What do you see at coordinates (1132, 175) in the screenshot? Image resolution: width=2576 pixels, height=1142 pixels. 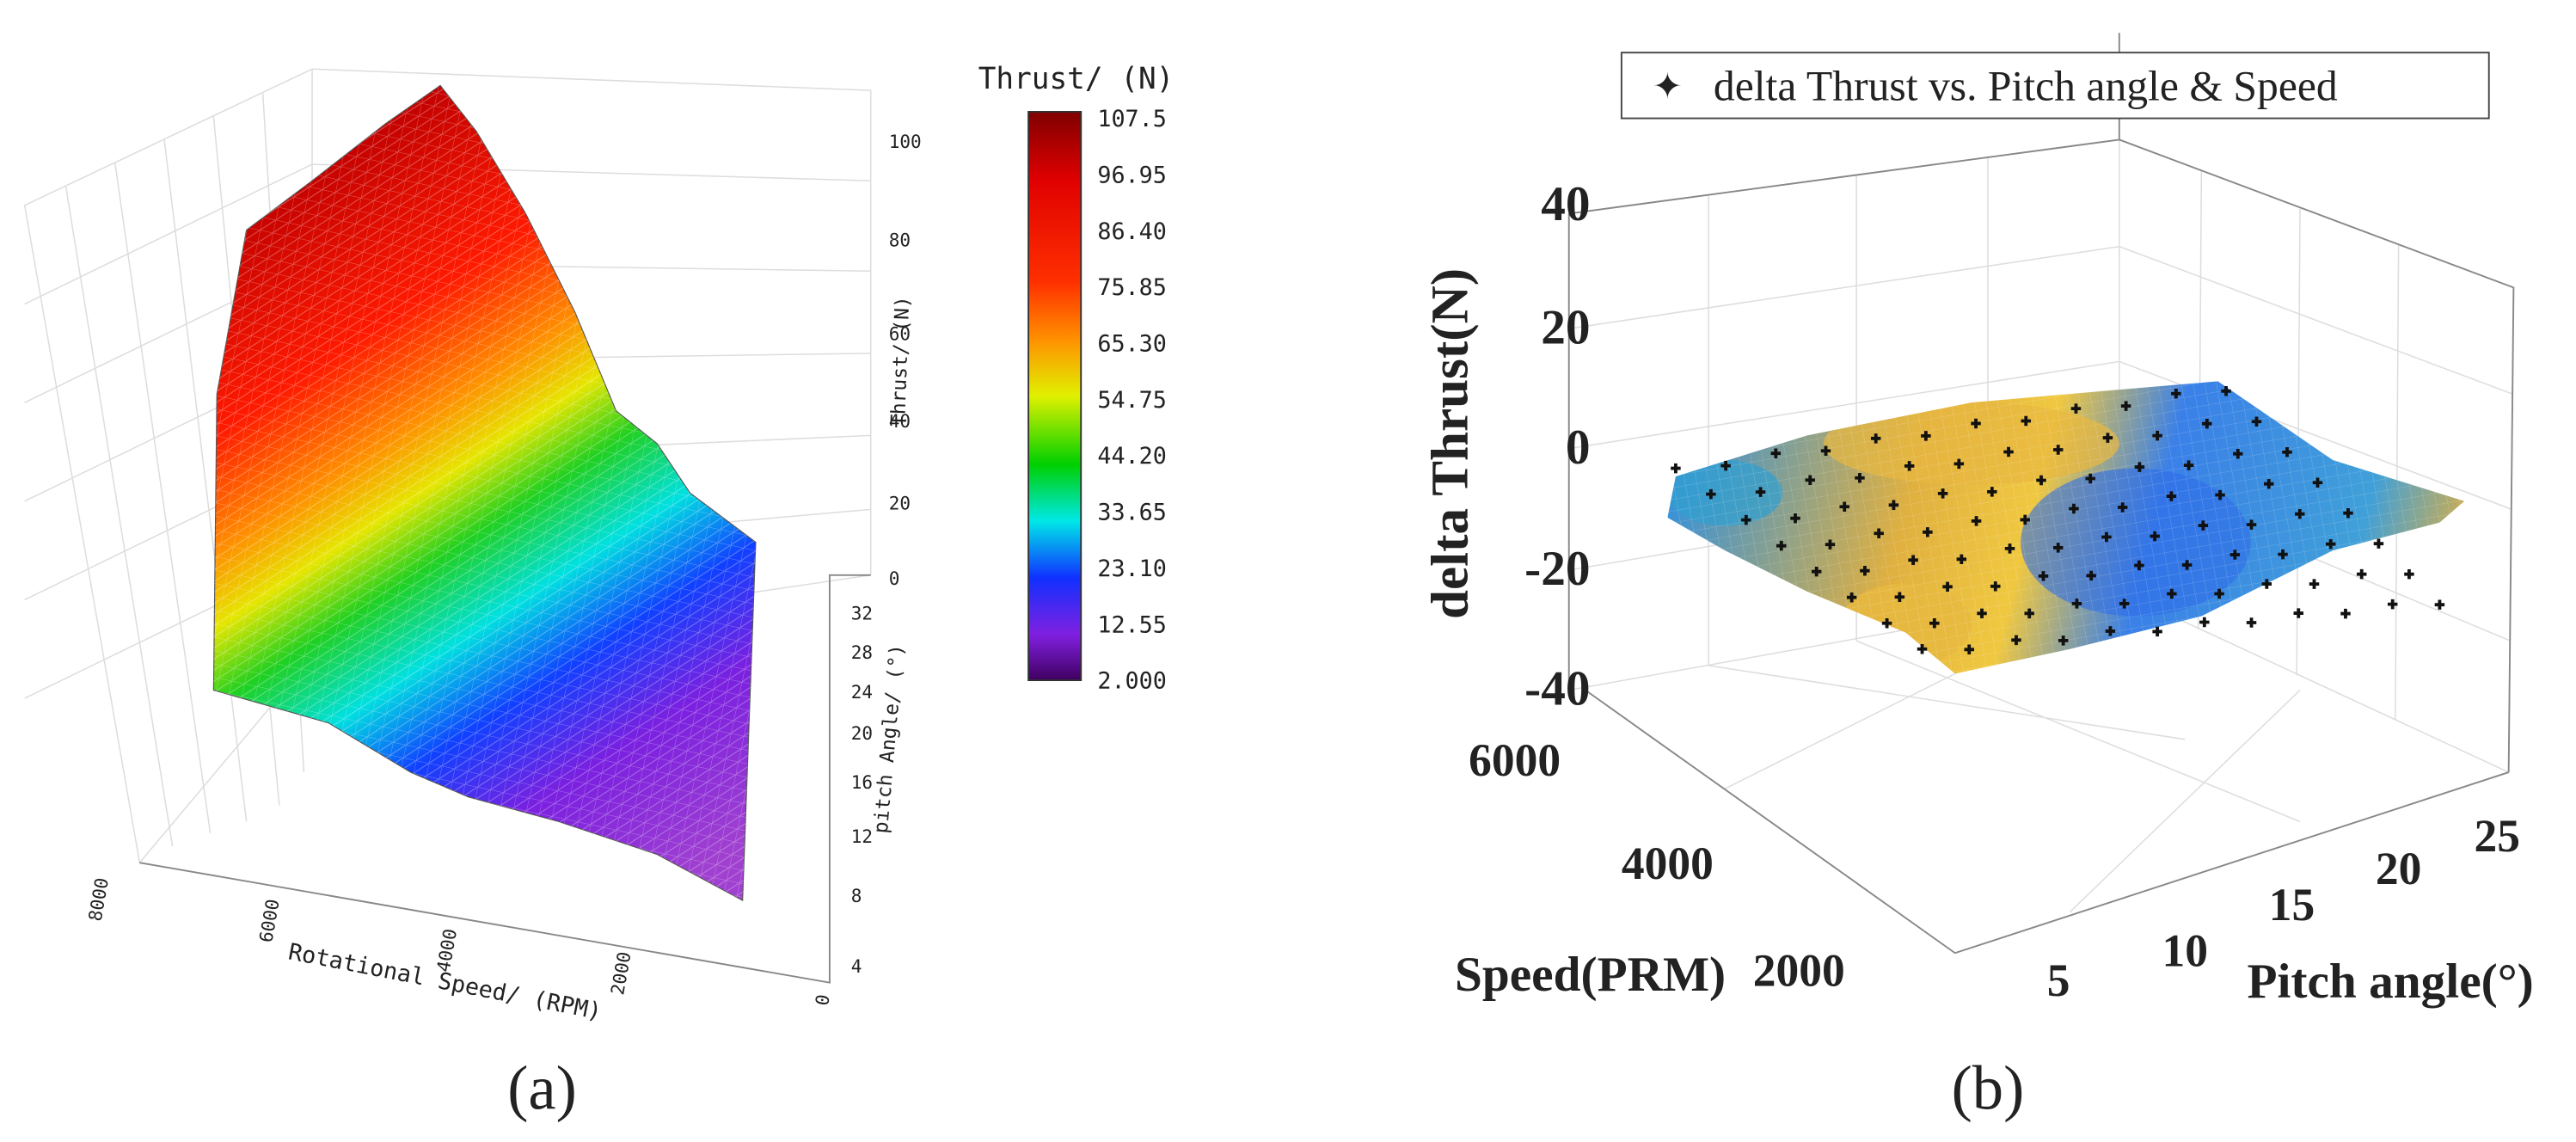 I see `tick-label: 96.95` at bounding box center [1132, 175].